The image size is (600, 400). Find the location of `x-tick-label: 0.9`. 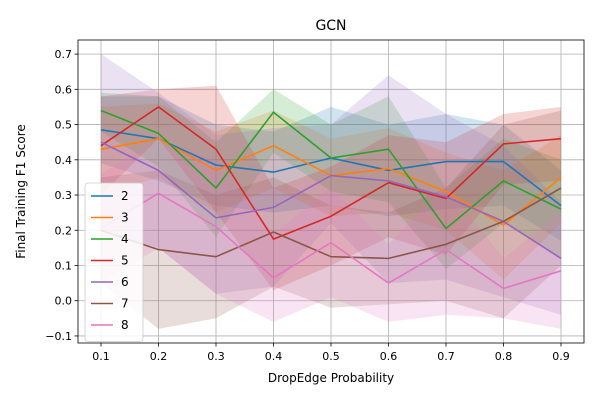

x-tick-label: 0.9 is located at coordinates (561, 356).